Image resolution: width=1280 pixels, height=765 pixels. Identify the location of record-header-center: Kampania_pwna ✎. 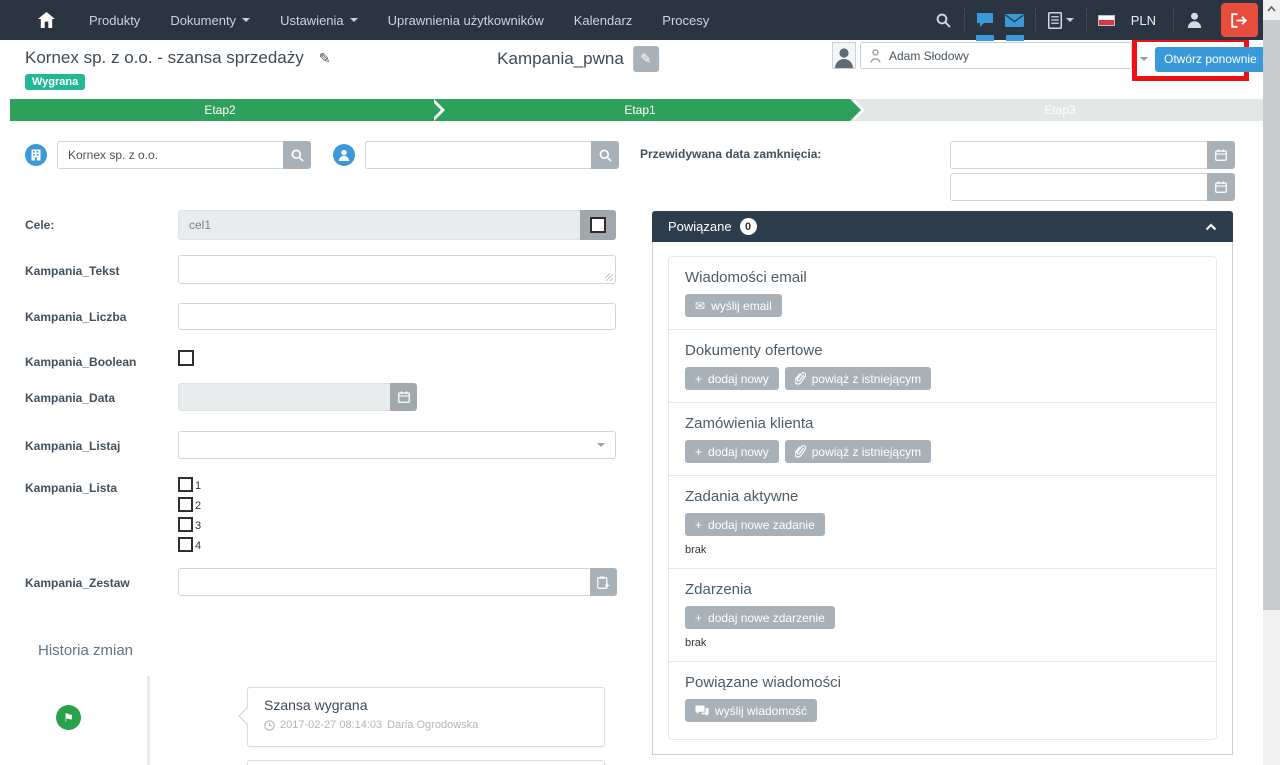
(578, 59).